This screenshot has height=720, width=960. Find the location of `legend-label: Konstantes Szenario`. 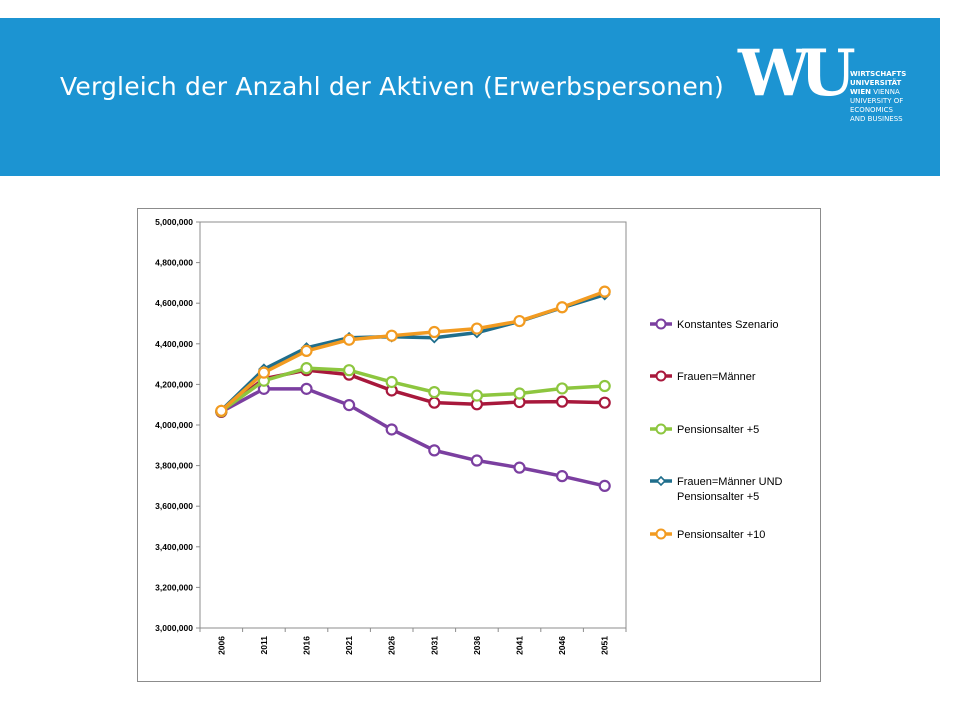

legend-label: Konstantes Szenario is located at coordinates (728, 325).